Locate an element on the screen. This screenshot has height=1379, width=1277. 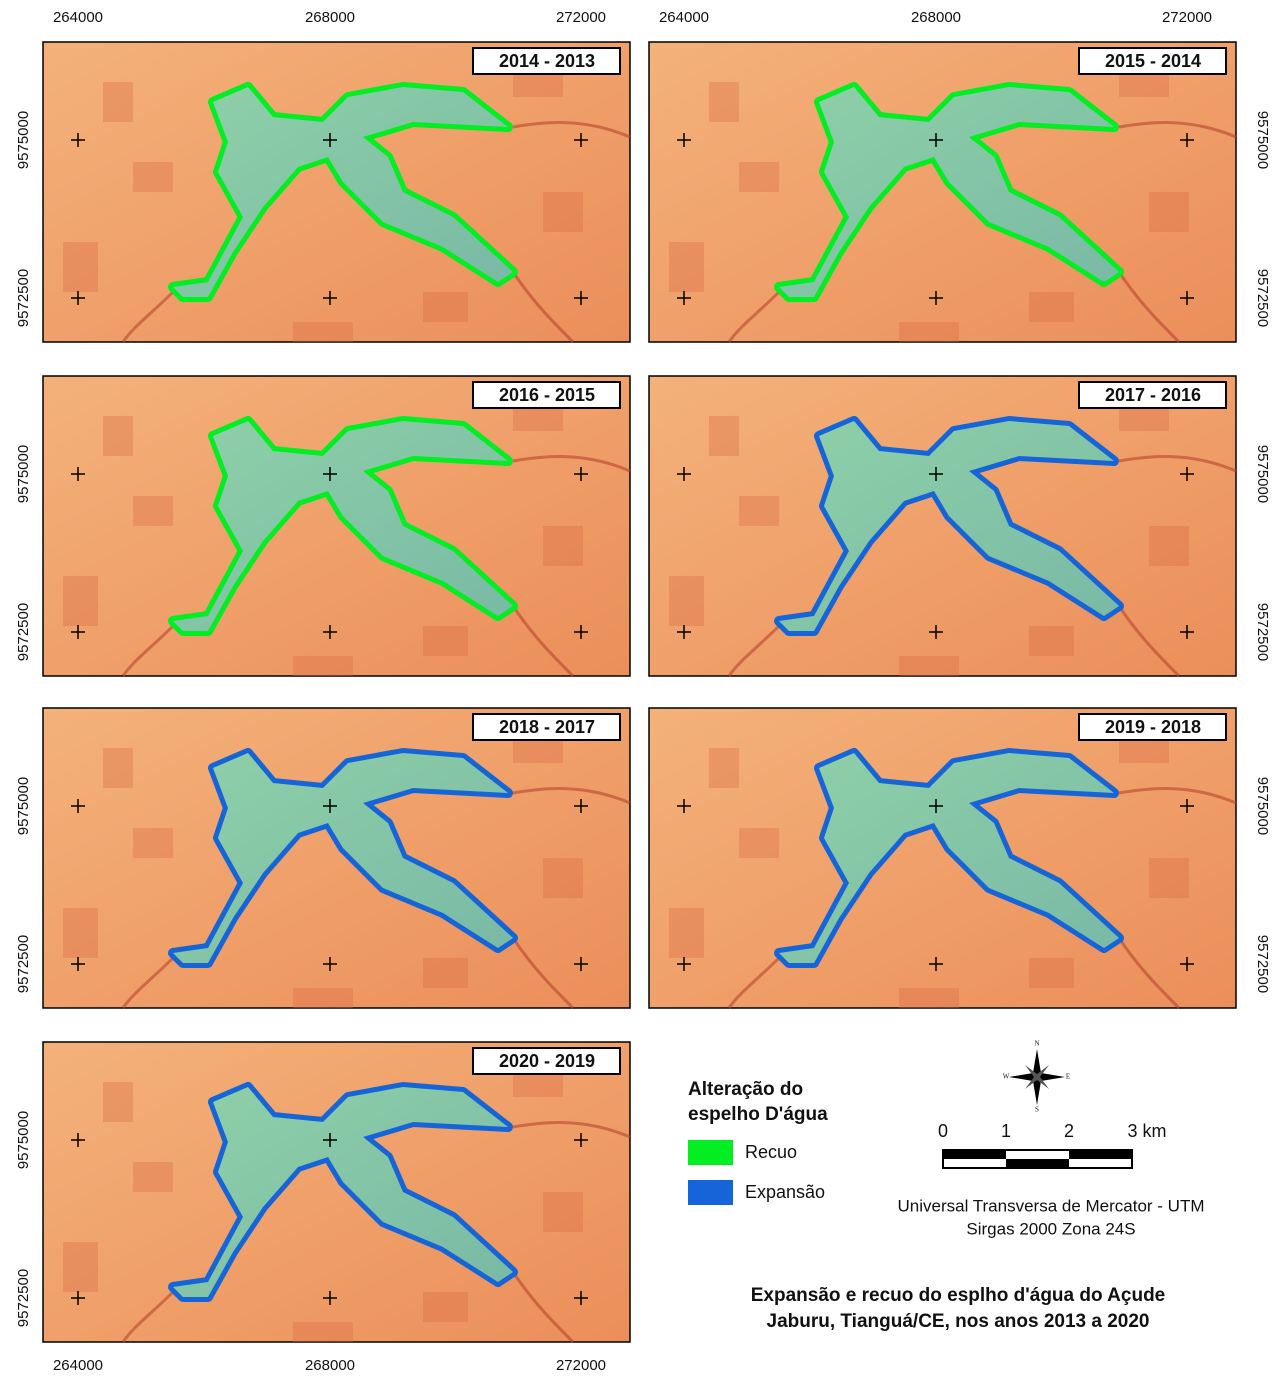
panel-label: 2020 - 2019 is located at coordinates (547, 1061).